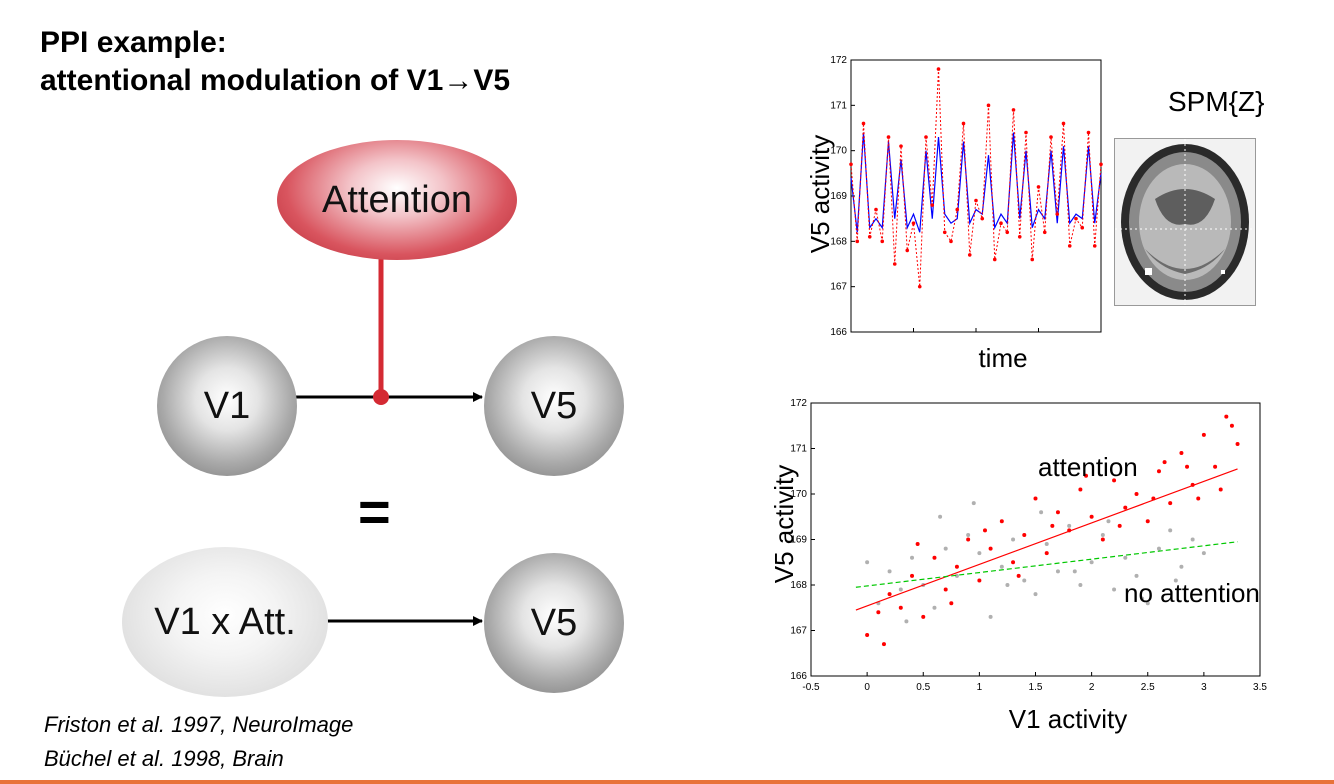 This screenshot has height=784, width=1334. Describe the element at coordinates (554, 622) in the screenshot. I see `v5-bottom-label: V5` at that location.